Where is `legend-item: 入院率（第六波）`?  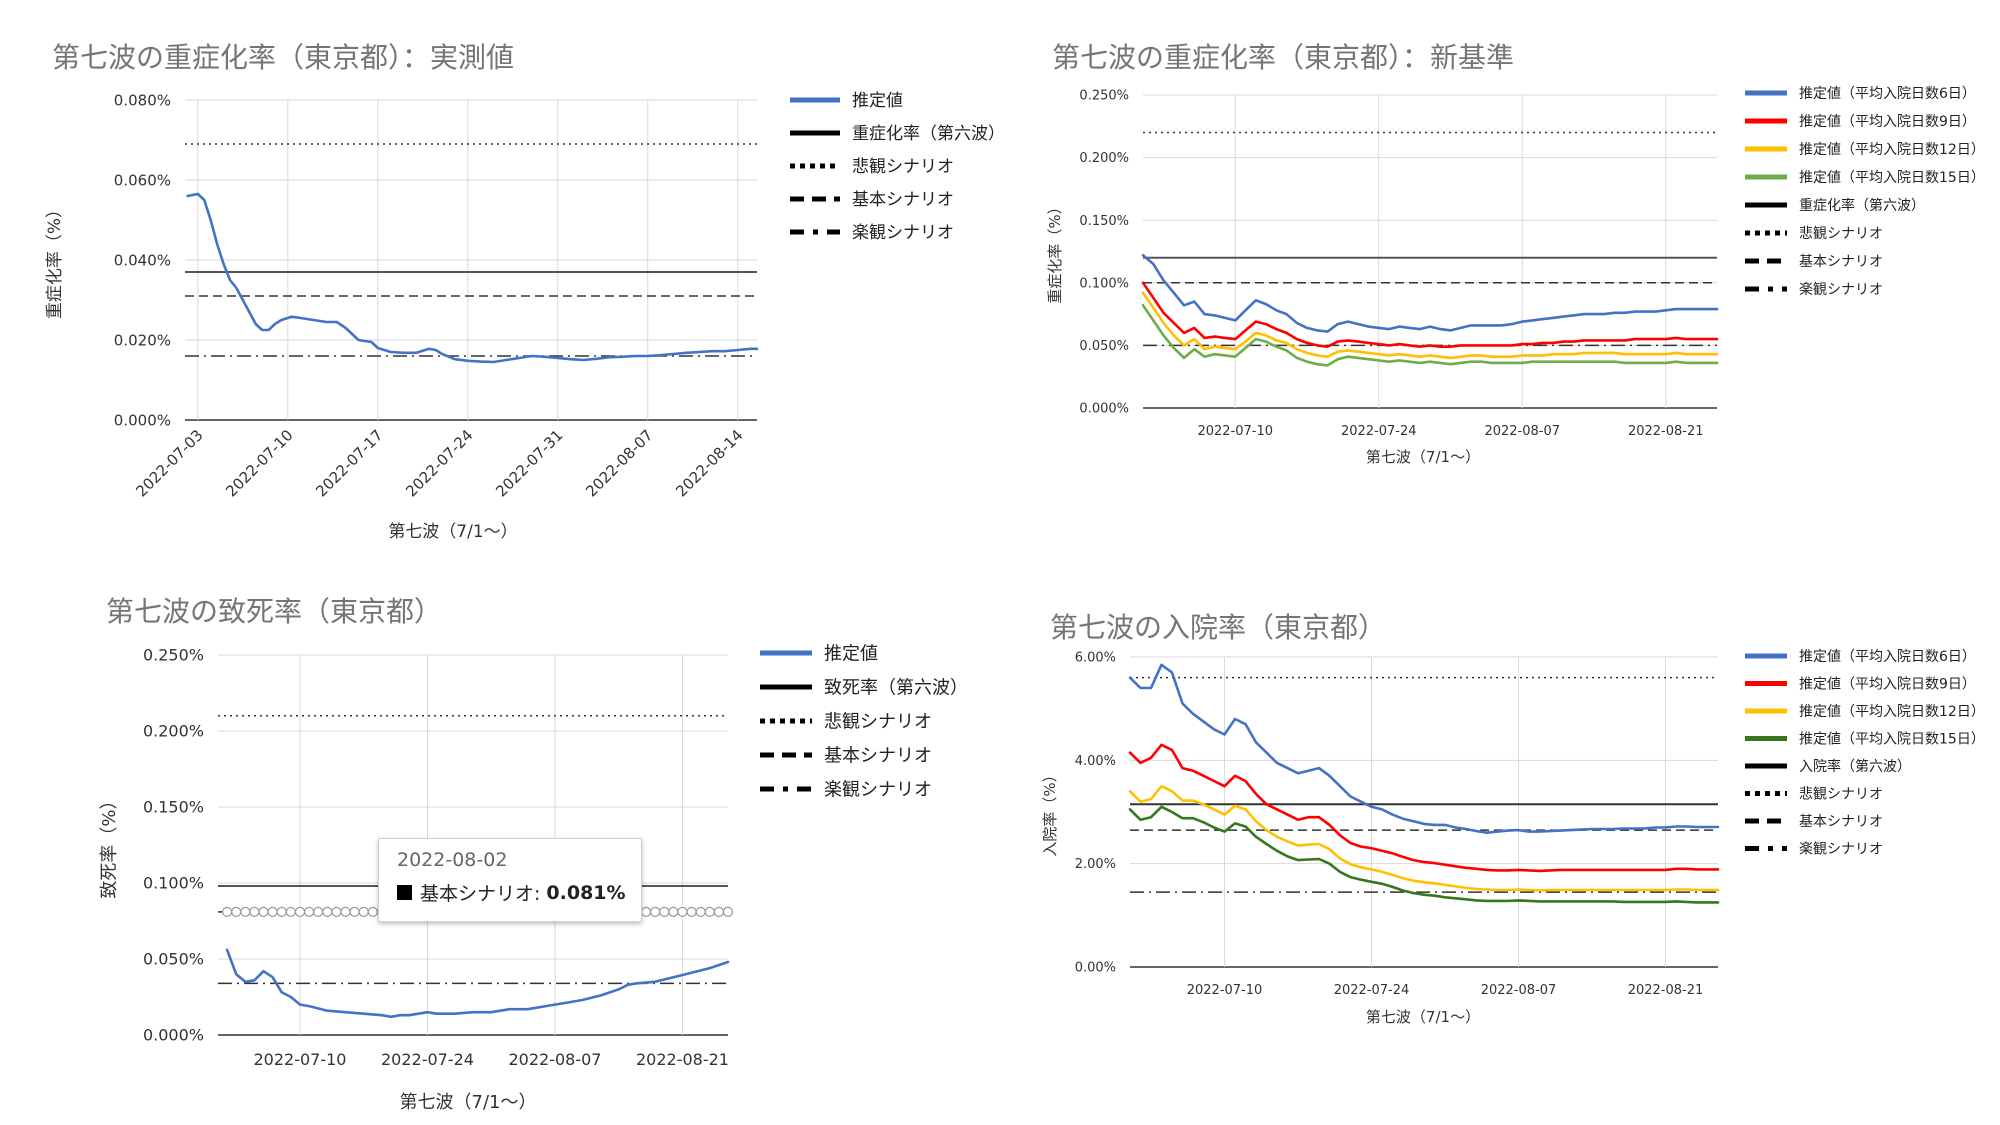 legend-item: 入院率（第六波） is located at coordinates (1828, 766).